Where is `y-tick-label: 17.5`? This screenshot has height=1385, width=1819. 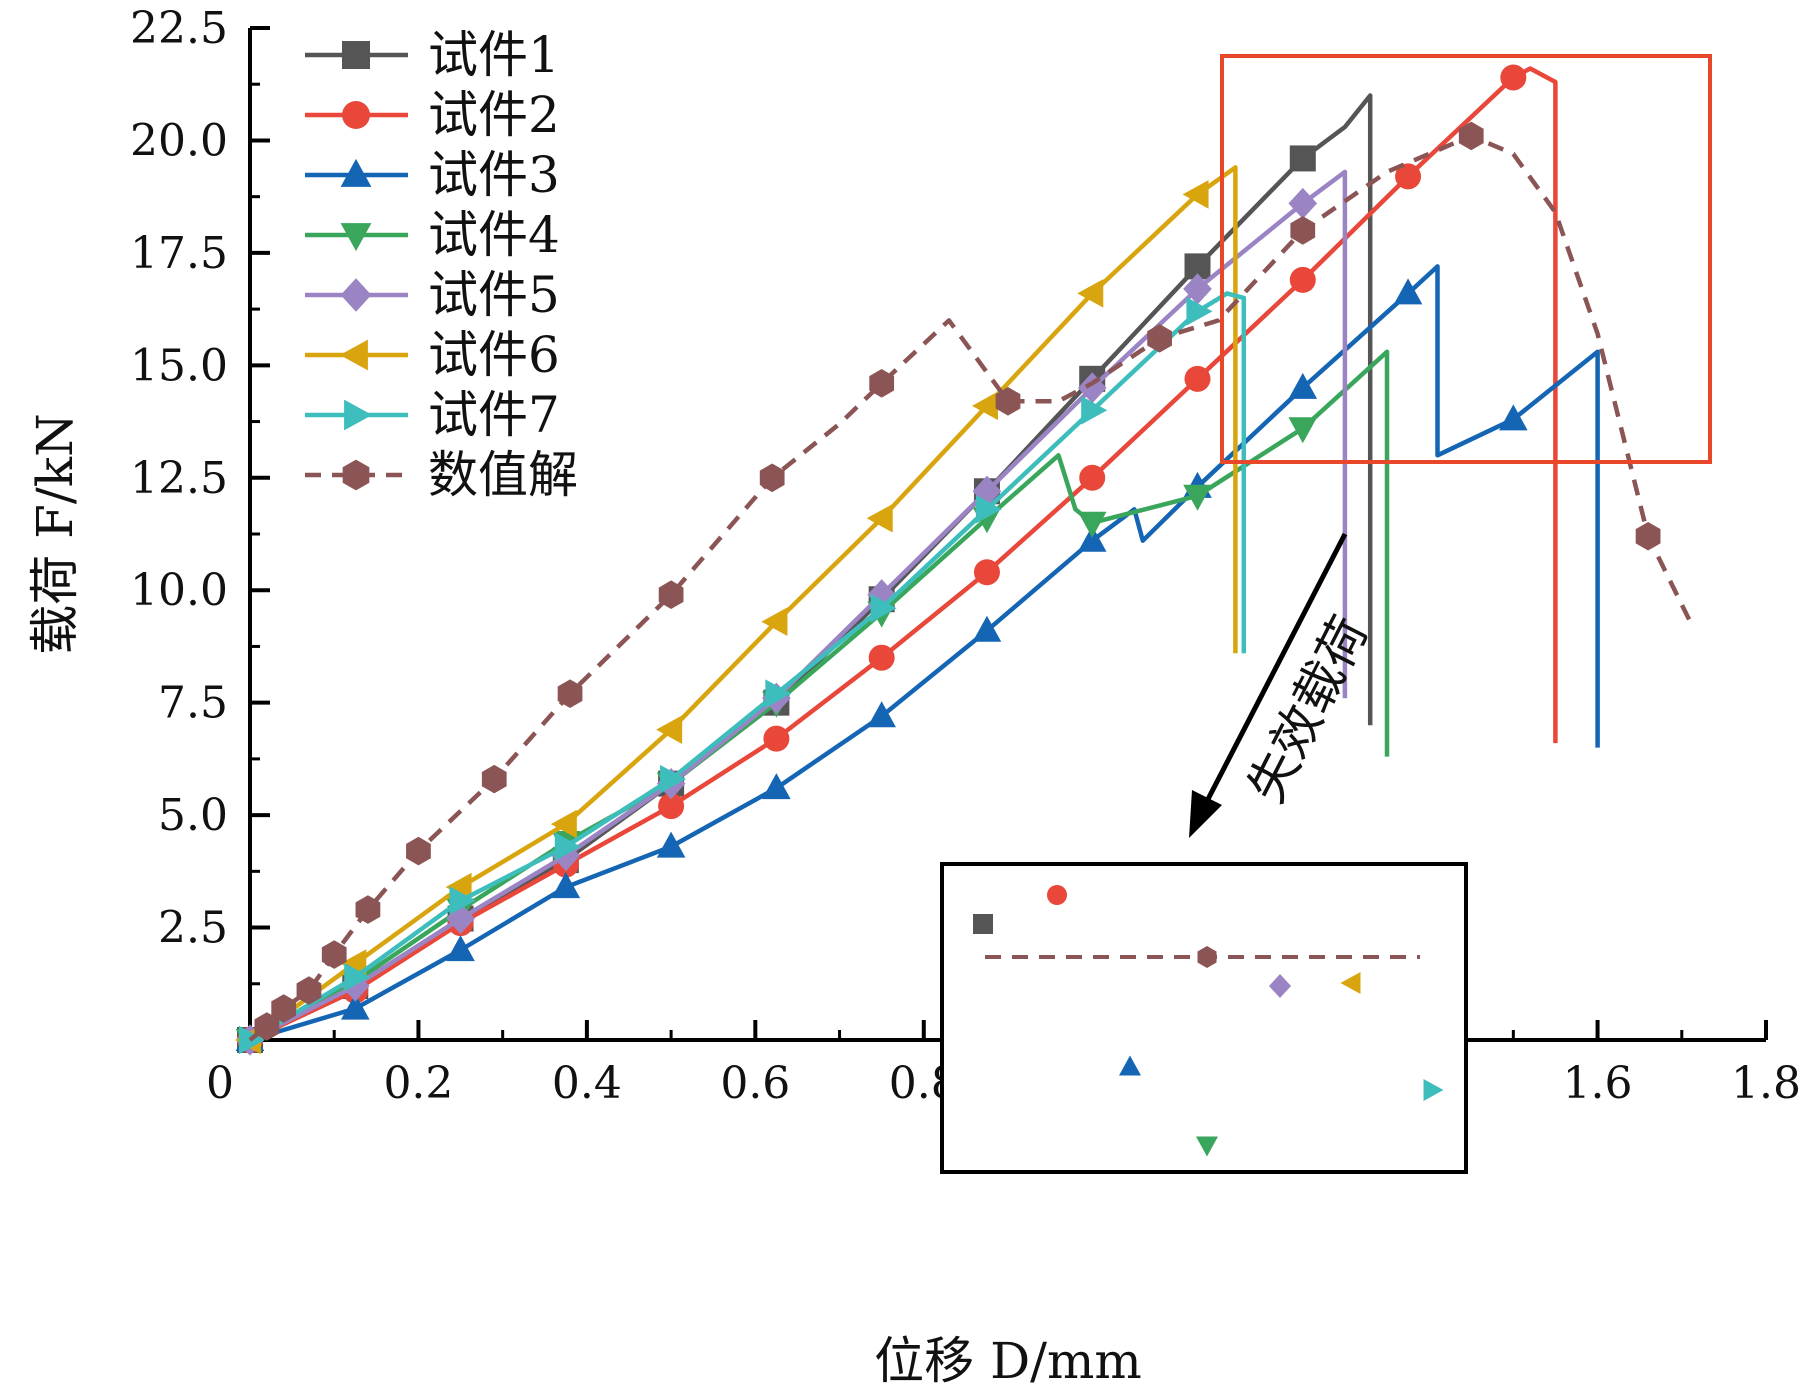 y-tick-label: 17.5 is located at coordinates (179, 253).